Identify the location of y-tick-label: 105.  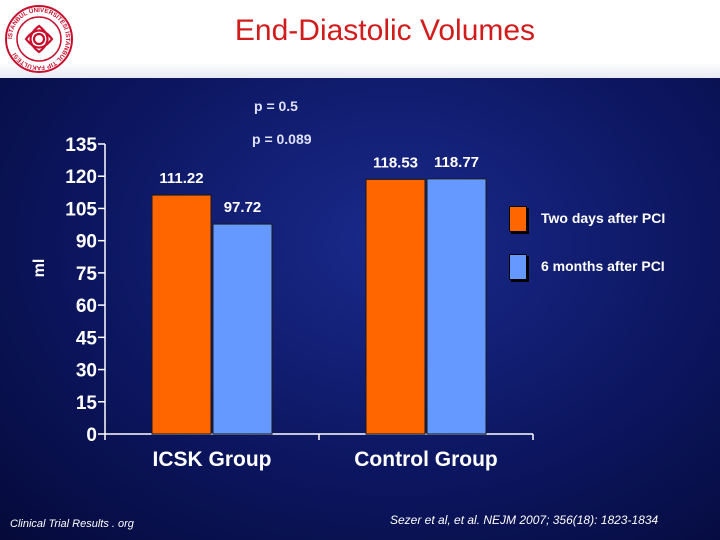
(81, 209).